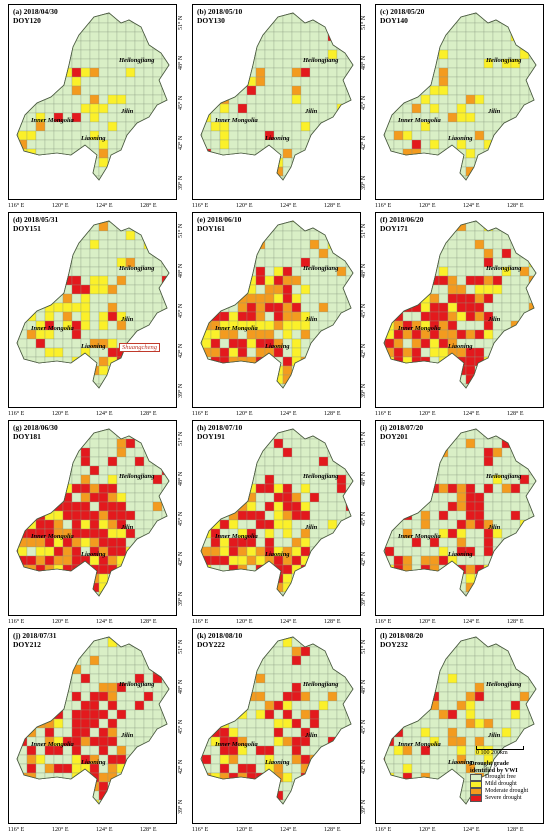 This screenshot has height=836, width=550. Describe the element at coordinates (515, 206) in the screenshot. I see `lon-tick-label: 128° E` at that location.